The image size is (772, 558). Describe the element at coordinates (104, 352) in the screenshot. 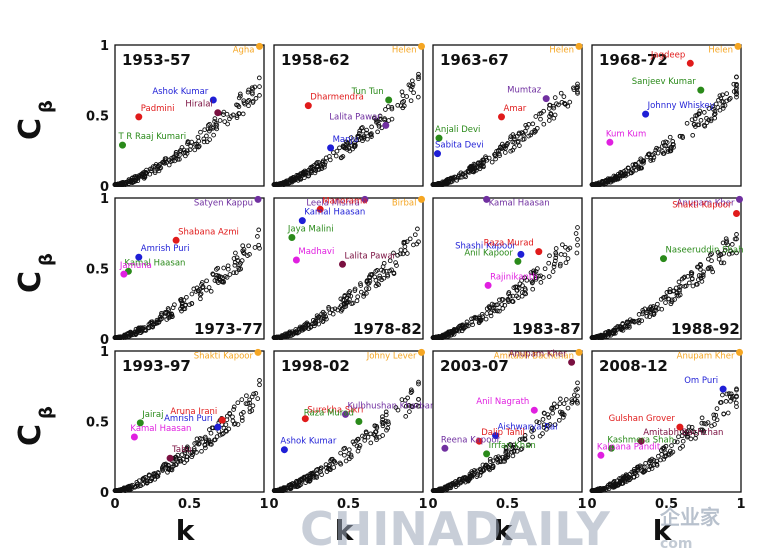

I see `y-tick-label: 1` at that location.